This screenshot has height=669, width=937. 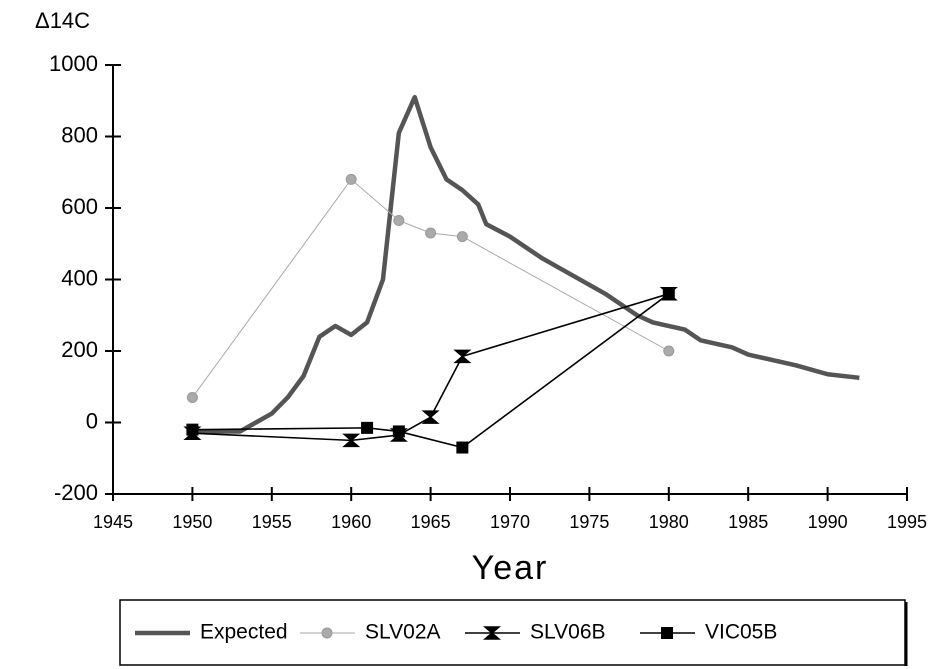 I want to click on x-tick-label: 1995, so click(x=907, y=522).